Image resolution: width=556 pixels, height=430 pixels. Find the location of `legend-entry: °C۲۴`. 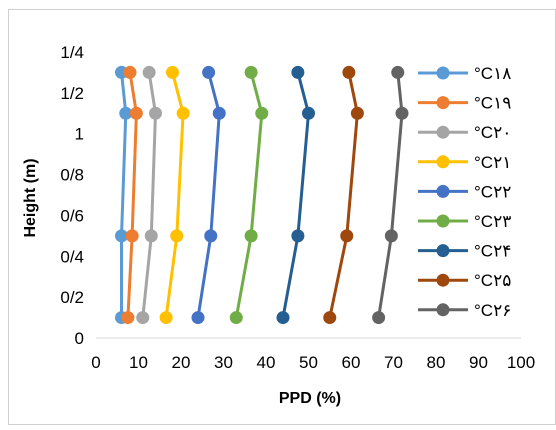

legend-entry: °C۲۴ is located at coordinates (464, 251).